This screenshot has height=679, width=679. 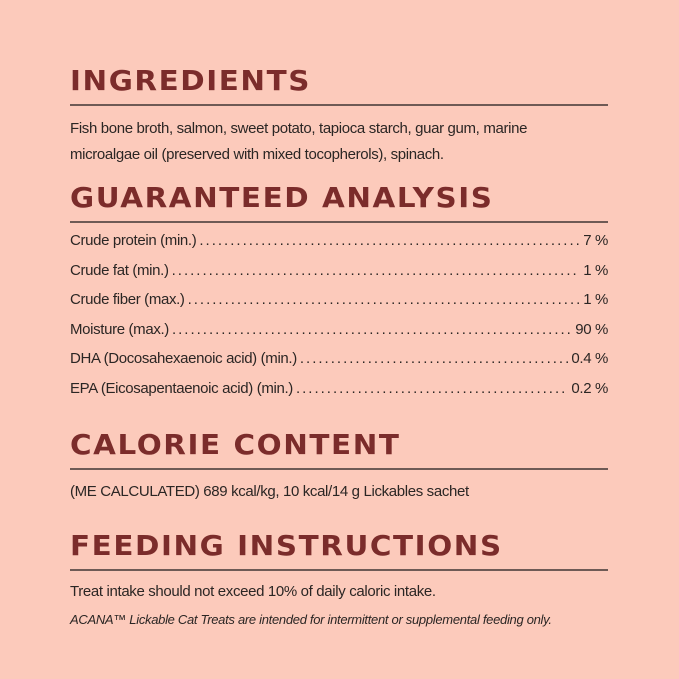 What do you see at coordinates (286, 545) in the screenshot?
I see `feeding-heading: FEEDING INSTRUCTIONS` at bounding box center [286, 545].